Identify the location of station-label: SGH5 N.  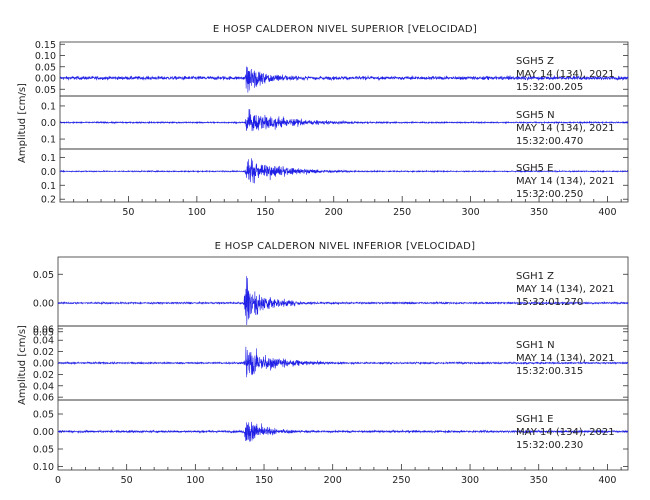
(535, 115).